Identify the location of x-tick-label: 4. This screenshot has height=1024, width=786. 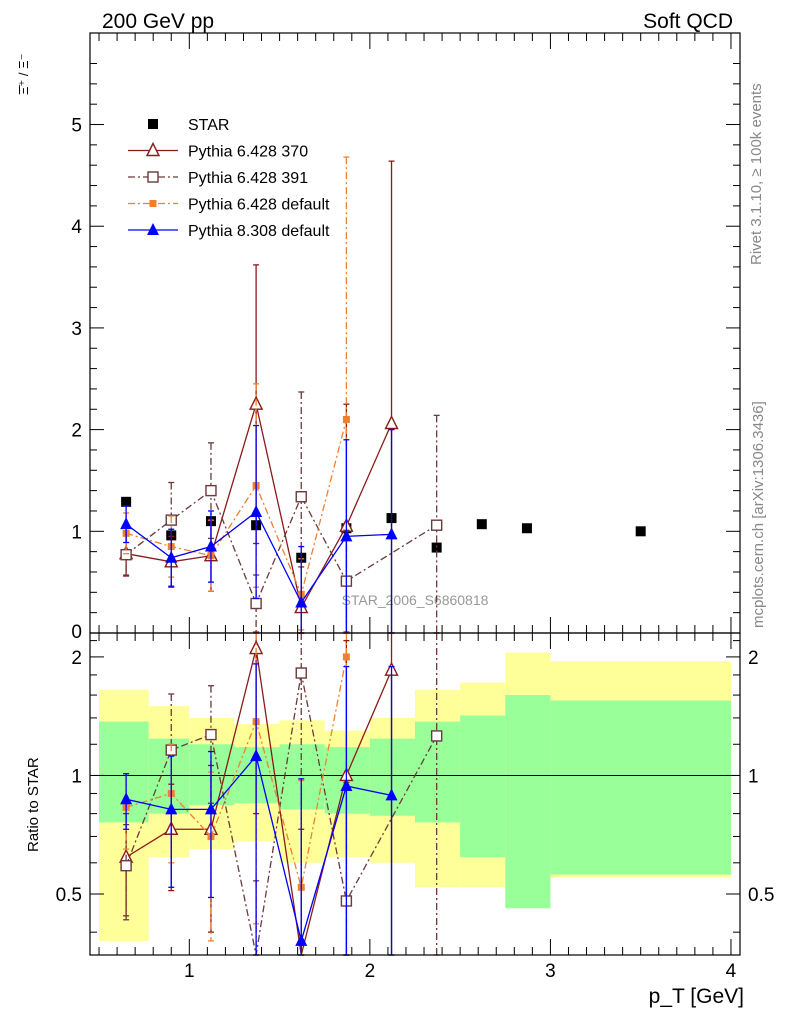
(731, 971).